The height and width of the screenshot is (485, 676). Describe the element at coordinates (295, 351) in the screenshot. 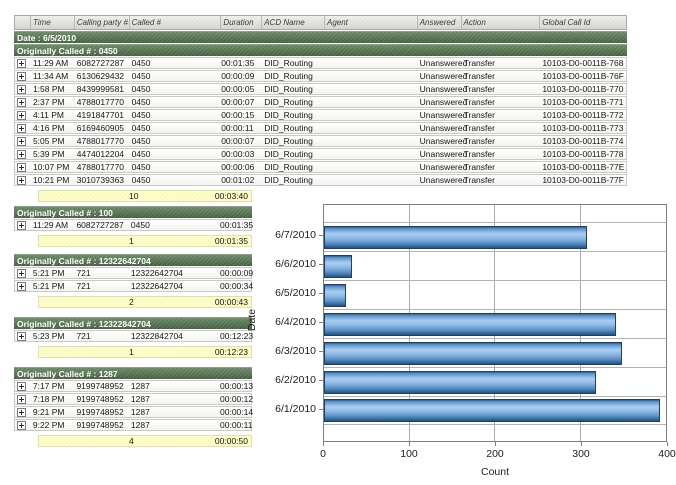

I see `y-tick-label: 6/3/2010` at that location.